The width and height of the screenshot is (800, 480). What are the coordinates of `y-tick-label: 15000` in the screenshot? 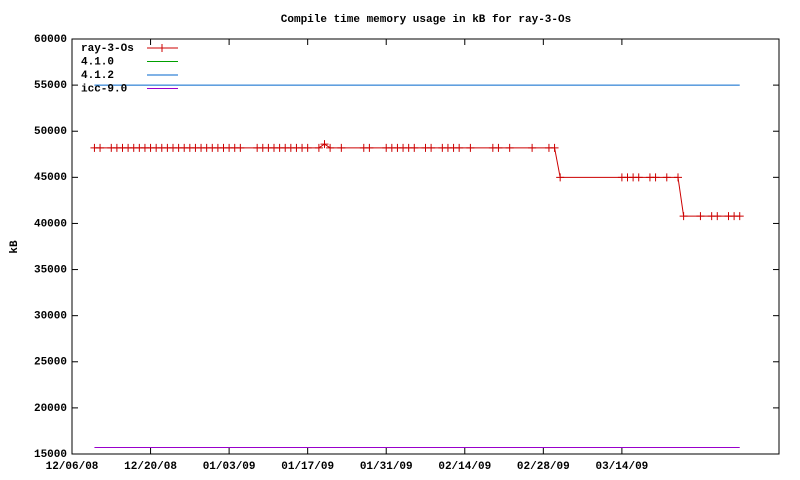 It's located at (50, 455).